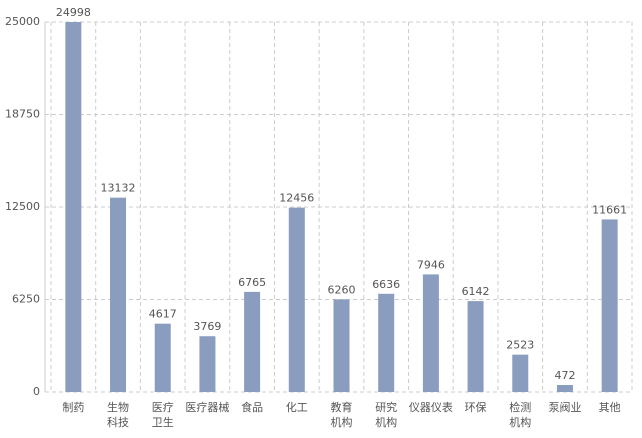 This screenshot has width=642, height=438. What do you see at coordinates (36, 391) in the screenshot?
I see `y-tick-label: 0` at bounding box center [36, 391].